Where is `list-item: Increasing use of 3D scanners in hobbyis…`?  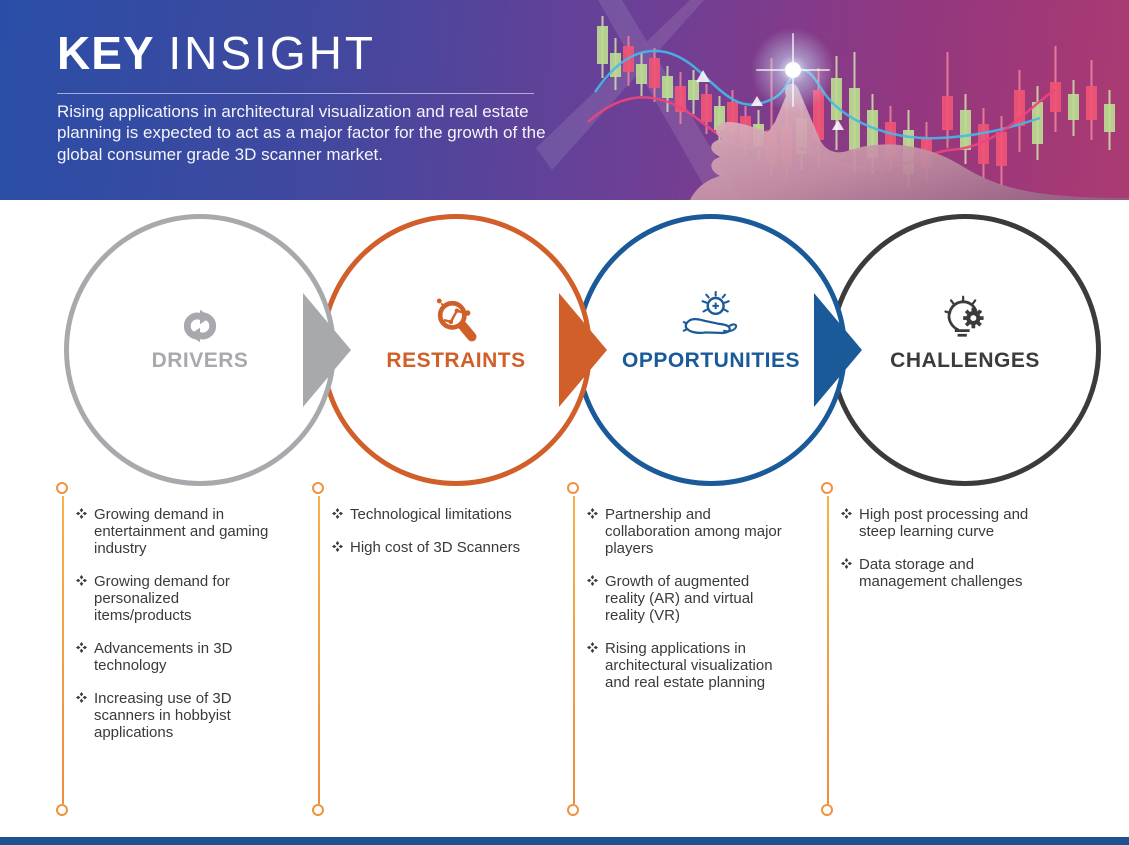
list-item: Increasing use of 3D scanners in hobbyis… is located at coordinates (175, 715).